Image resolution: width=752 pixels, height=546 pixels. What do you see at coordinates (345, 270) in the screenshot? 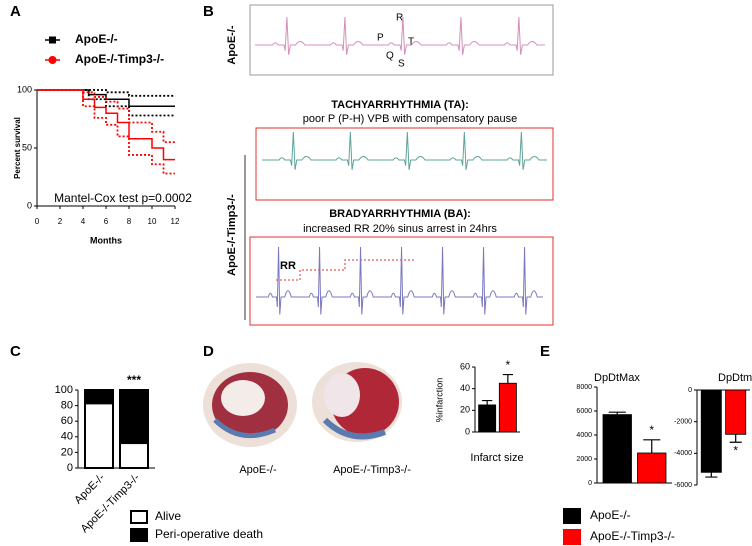
I see `rr-marker` at bounding box center [345, 270].